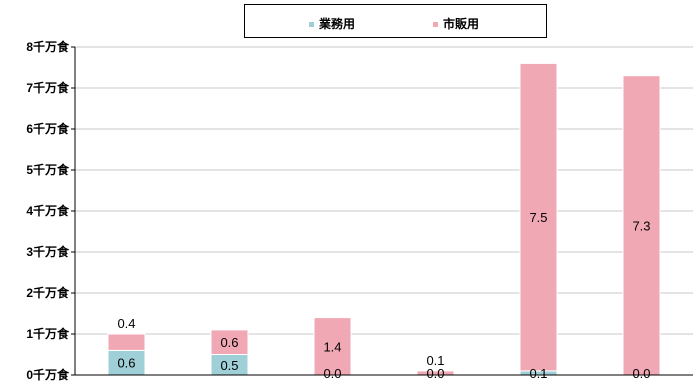  What do you see at coordinates (48, 251) in the screenshot?
I see `y-tick-label: 3千万食` at bounding box center [48, 251].